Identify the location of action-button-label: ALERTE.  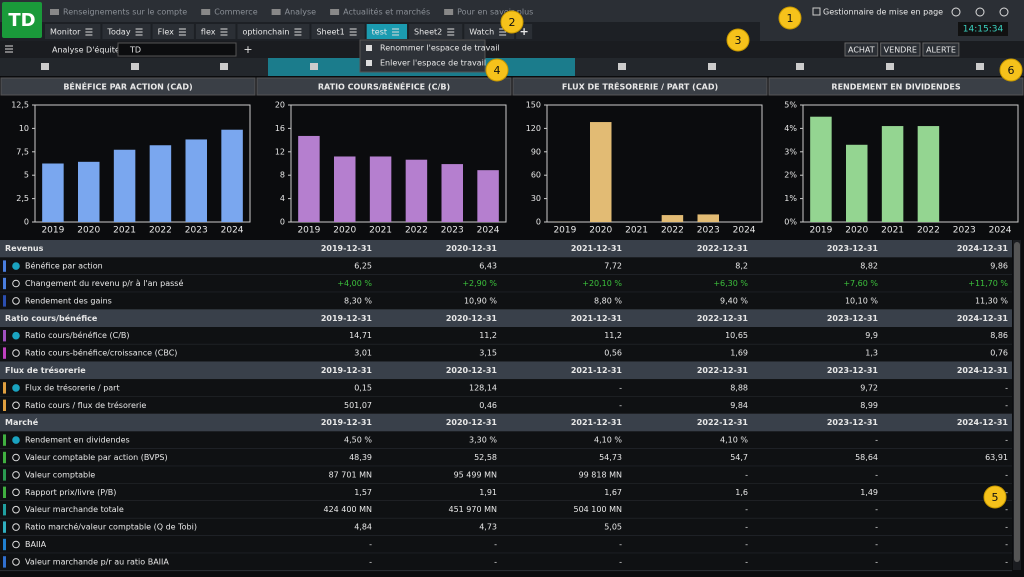
(941, 50).